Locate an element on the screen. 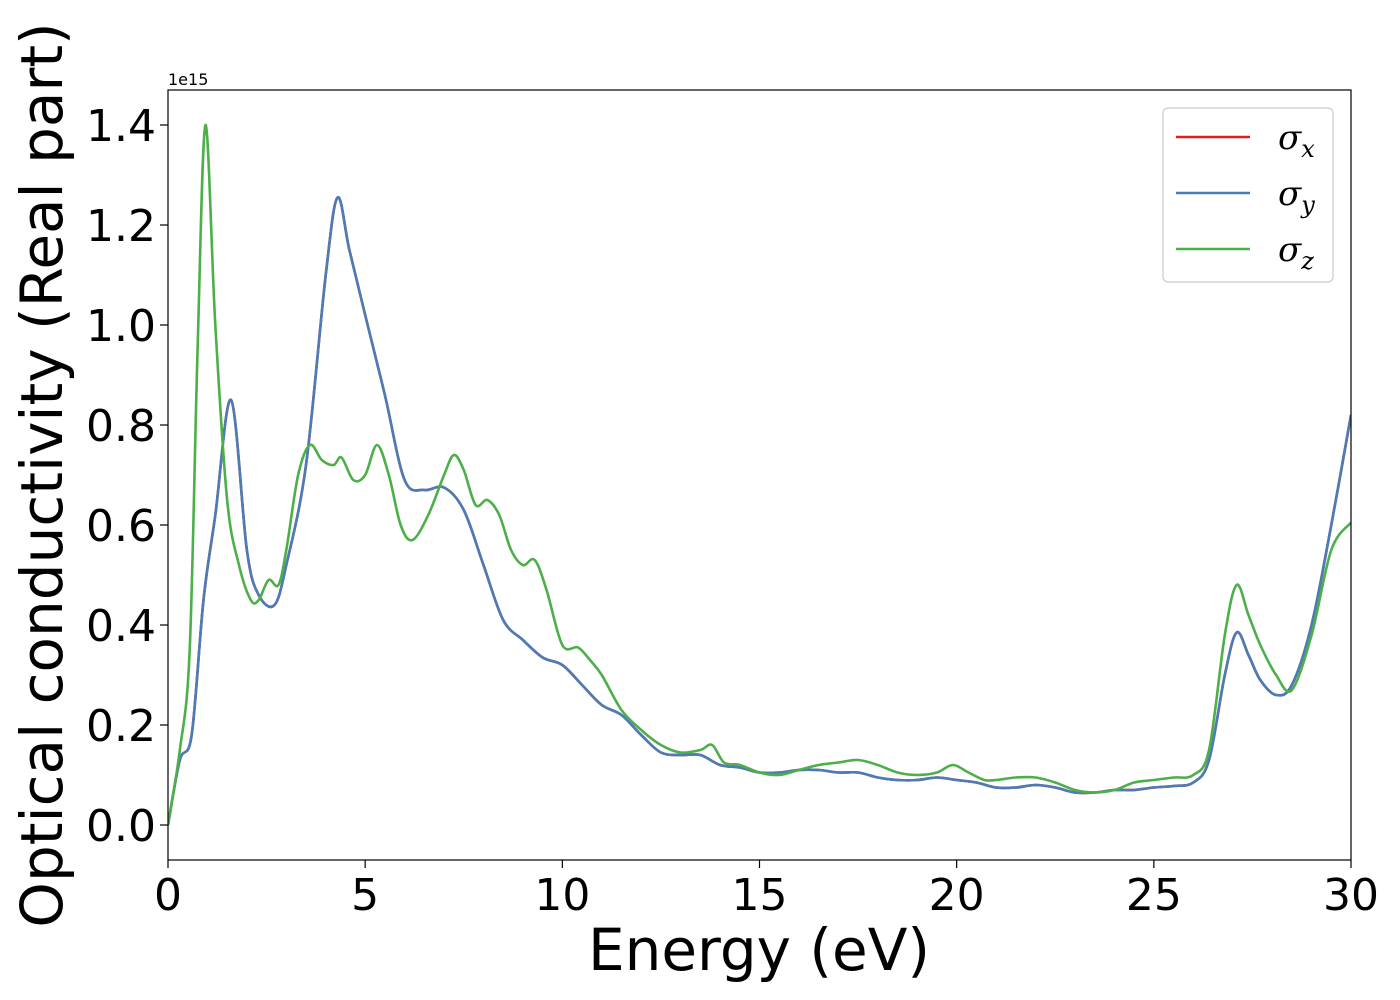  legend-subscript: y is located at coordinates (1307, 205).